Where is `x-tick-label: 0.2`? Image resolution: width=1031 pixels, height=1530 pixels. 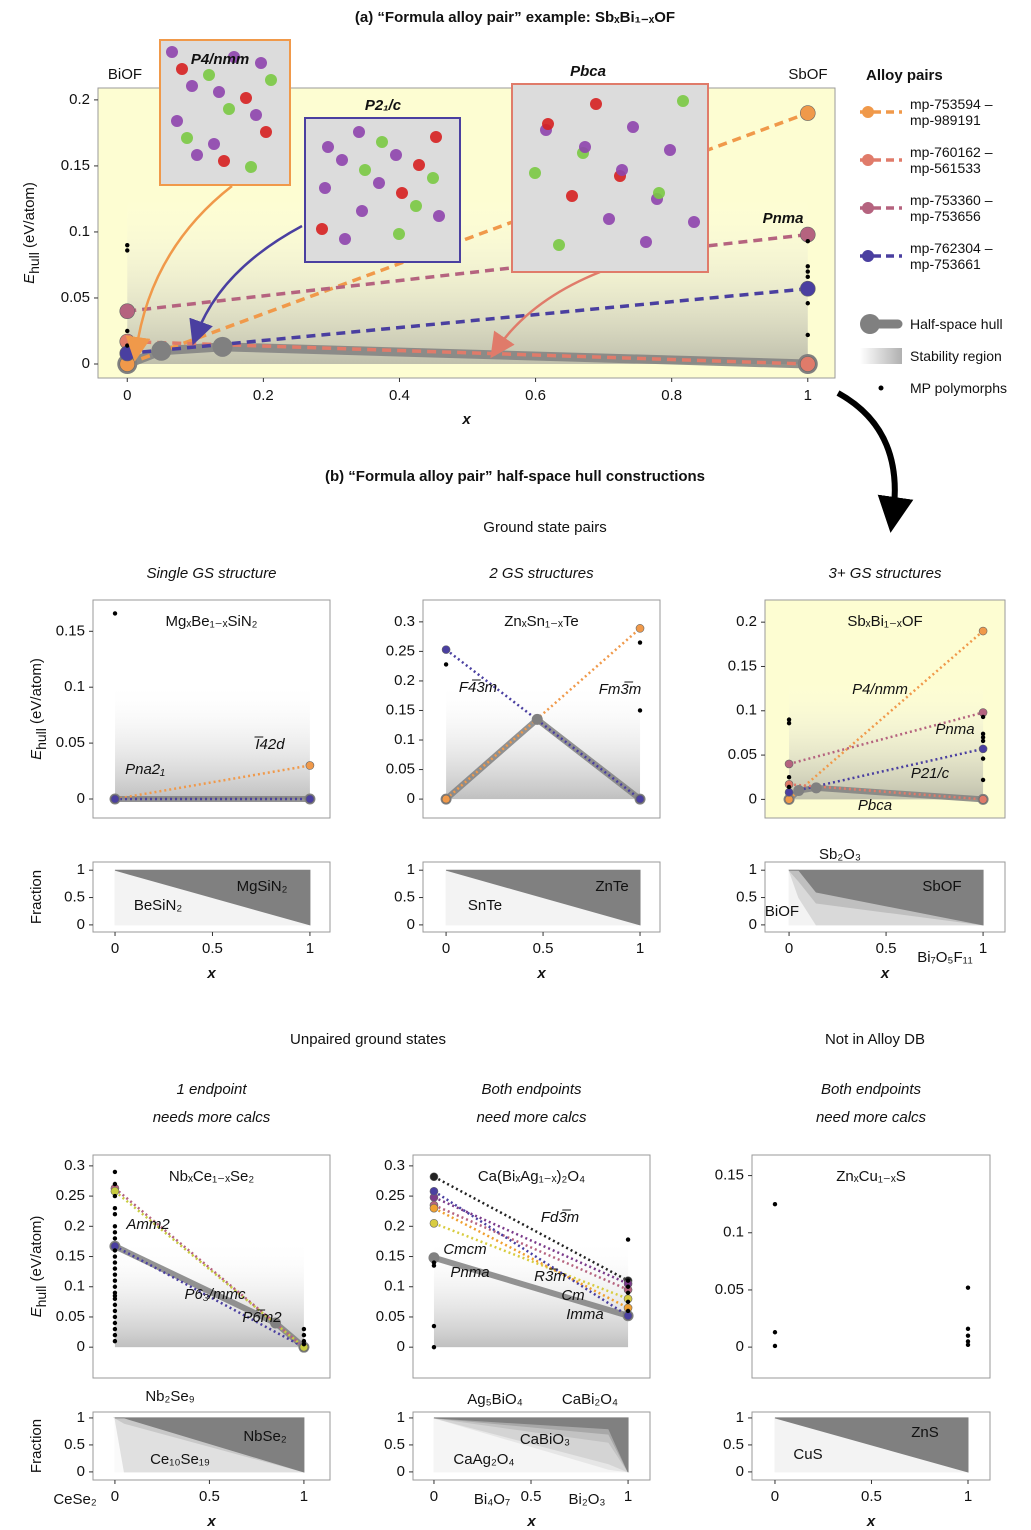 x-tick-label: 0.2 is located at coordinates (263, 395).